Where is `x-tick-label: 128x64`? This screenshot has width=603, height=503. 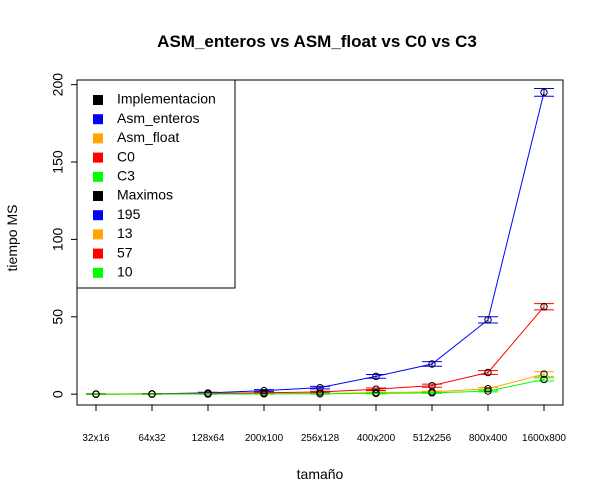
x-tick-label: 128x64 is located at coordinates (208, 438).